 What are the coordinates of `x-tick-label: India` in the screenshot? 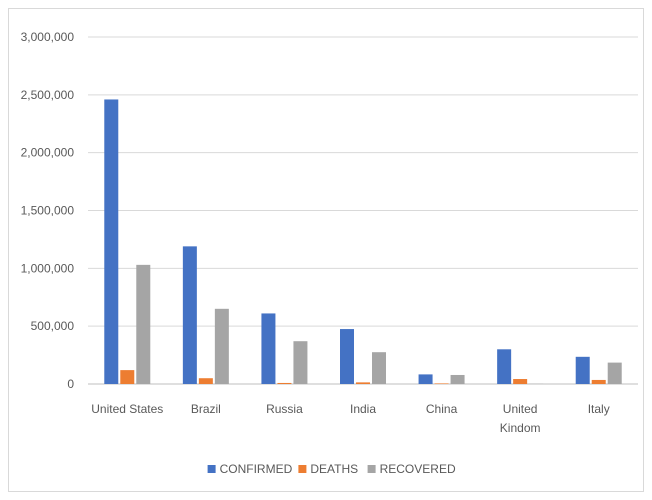 It's located at (363, 409).